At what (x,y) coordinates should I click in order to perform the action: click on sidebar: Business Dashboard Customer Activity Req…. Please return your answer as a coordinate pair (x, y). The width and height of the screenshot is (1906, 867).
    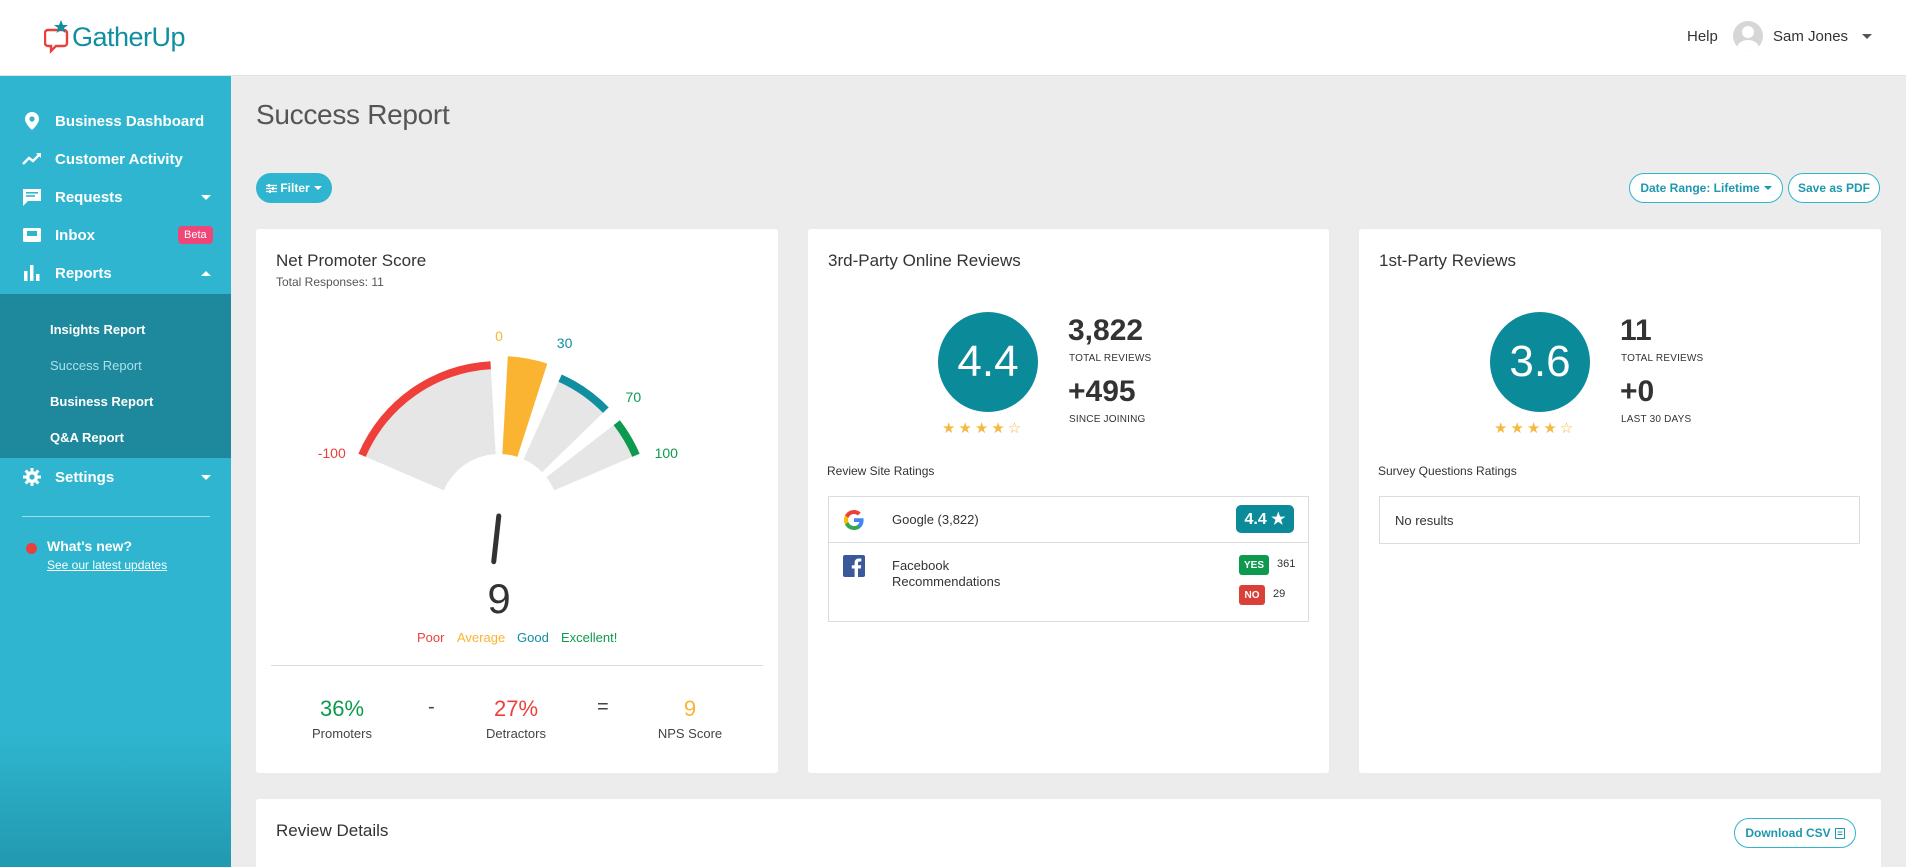
    Looking at the image, I should click on (115, 471).